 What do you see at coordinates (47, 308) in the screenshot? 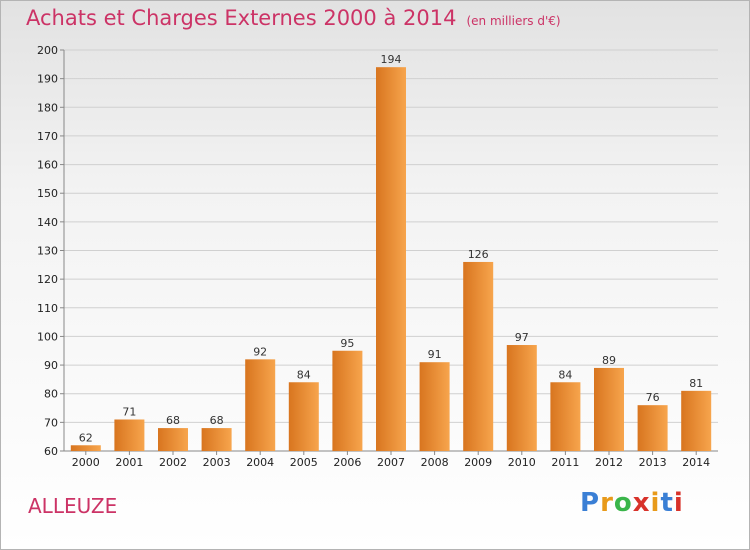
I see `y-tick-label: 110` at bounding box center [47, 308].